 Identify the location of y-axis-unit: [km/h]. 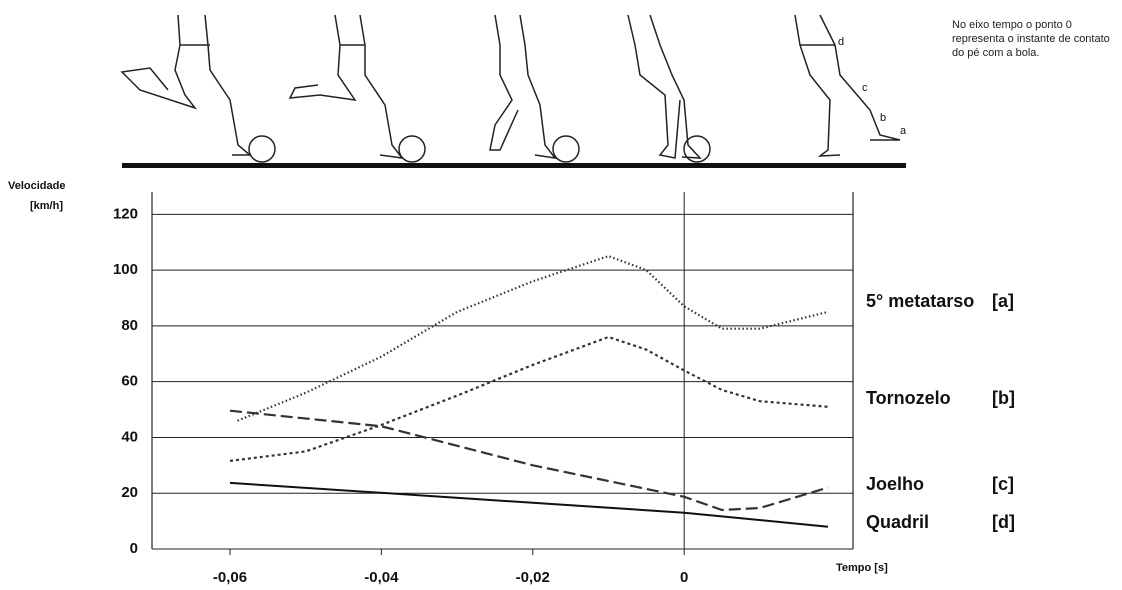
(46, 206).